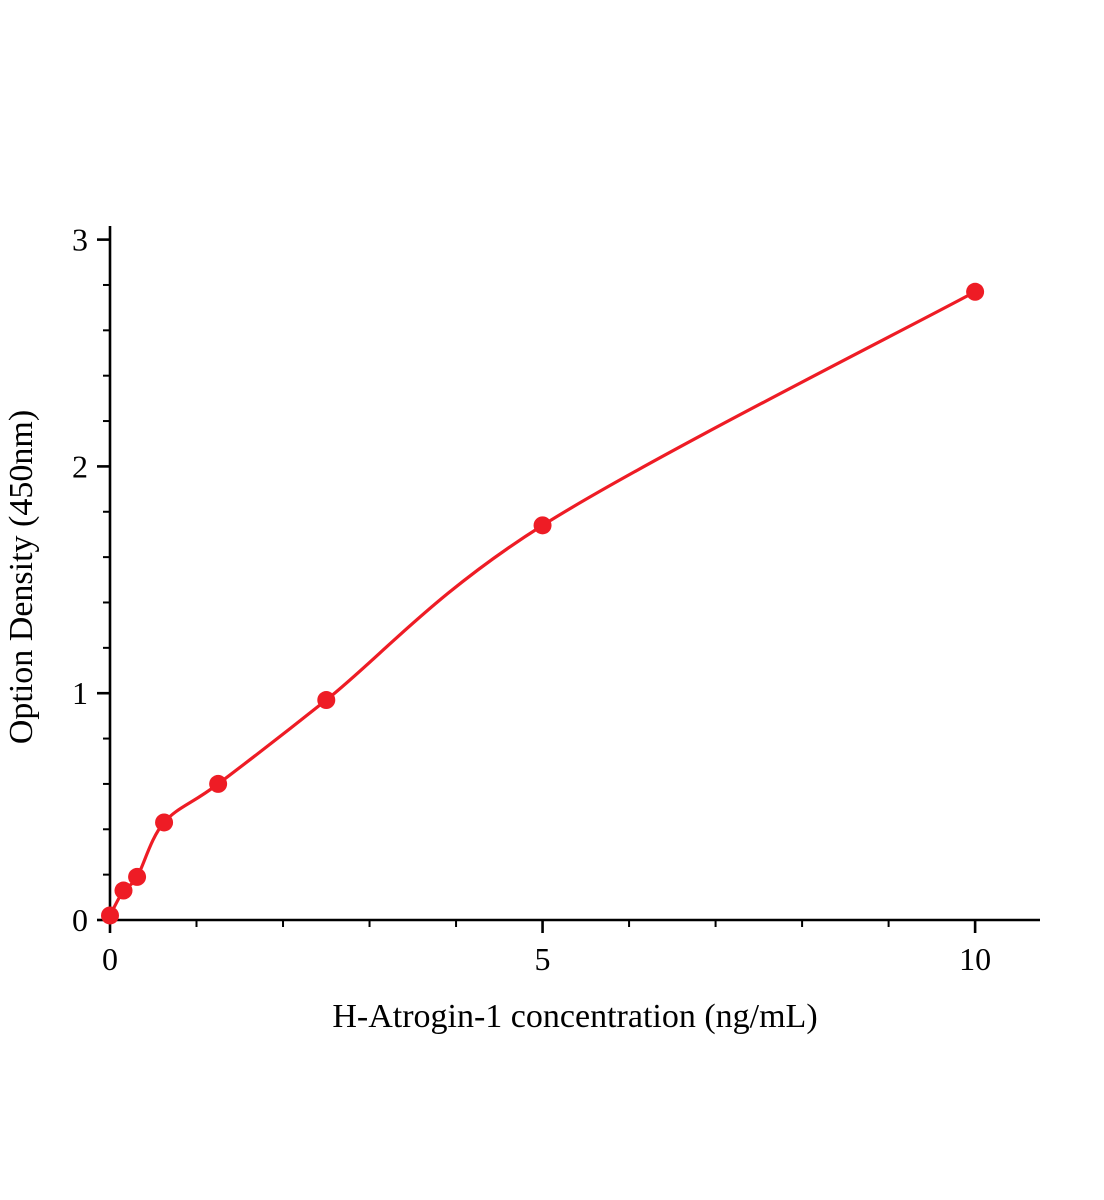  Describe the element at coordinates (975, 959) in the screenshot. I see `x-tick-label: 10` at that location.